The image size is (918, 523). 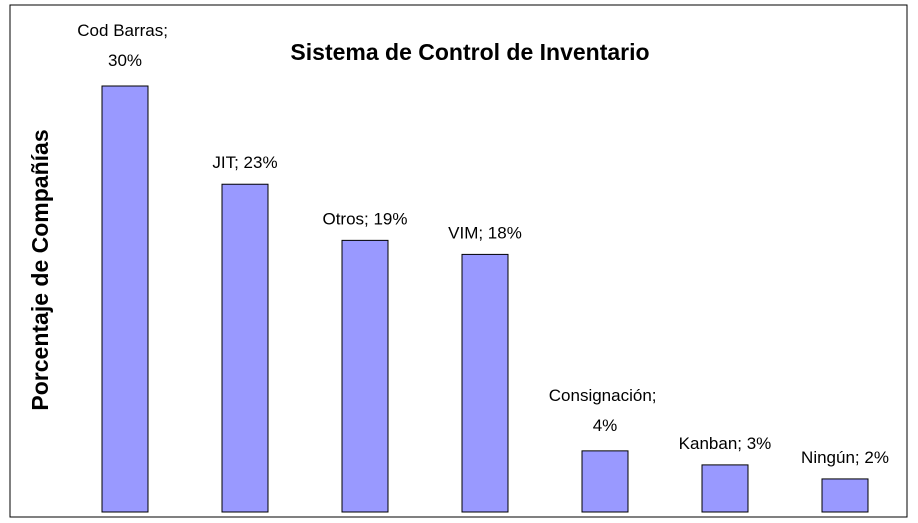 What do you see at coordinates (124, 45) in the screenshot?
I see `data-label: Cod Barras; 30%` at bounding box center [124, 45].